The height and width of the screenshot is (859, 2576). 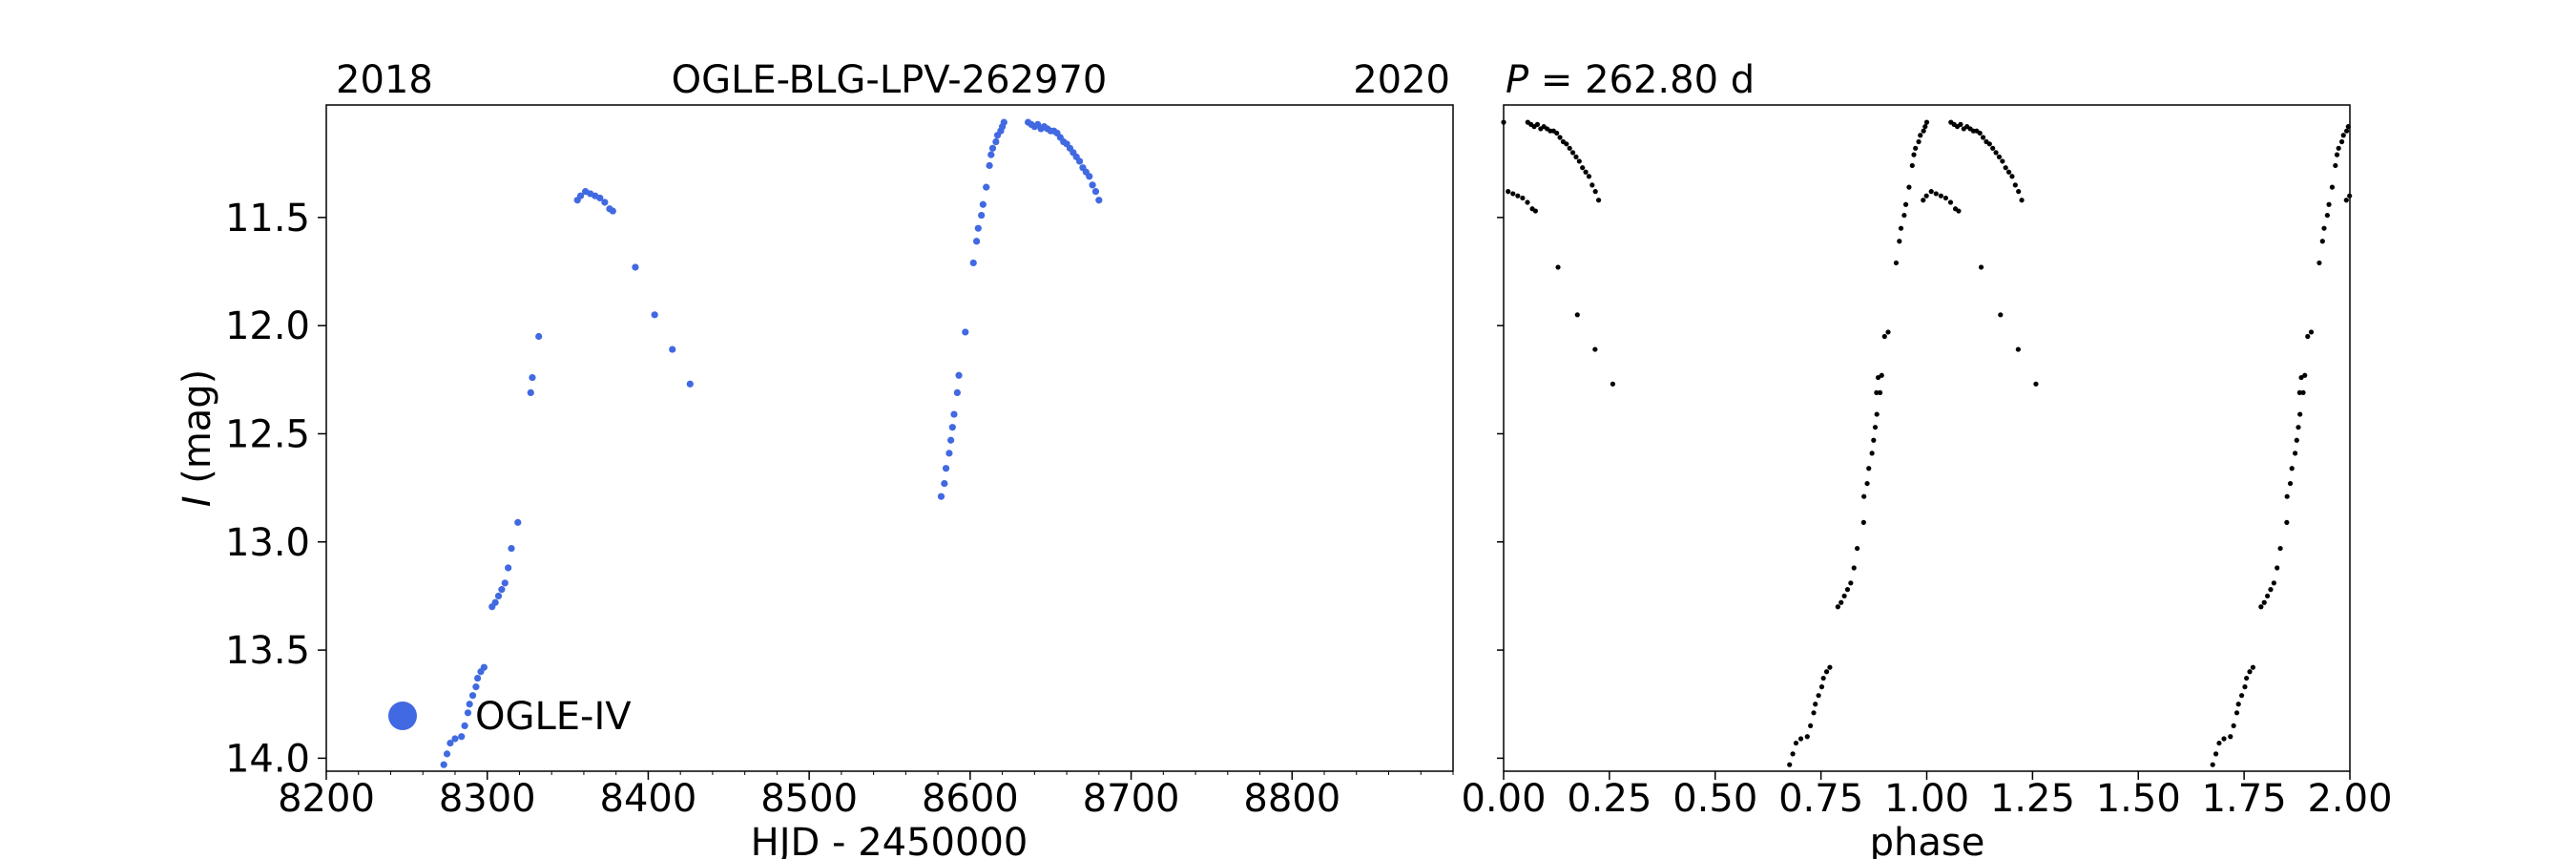 I want to click on time-x-tick-label: 8700, so click(x=1131, y=799).